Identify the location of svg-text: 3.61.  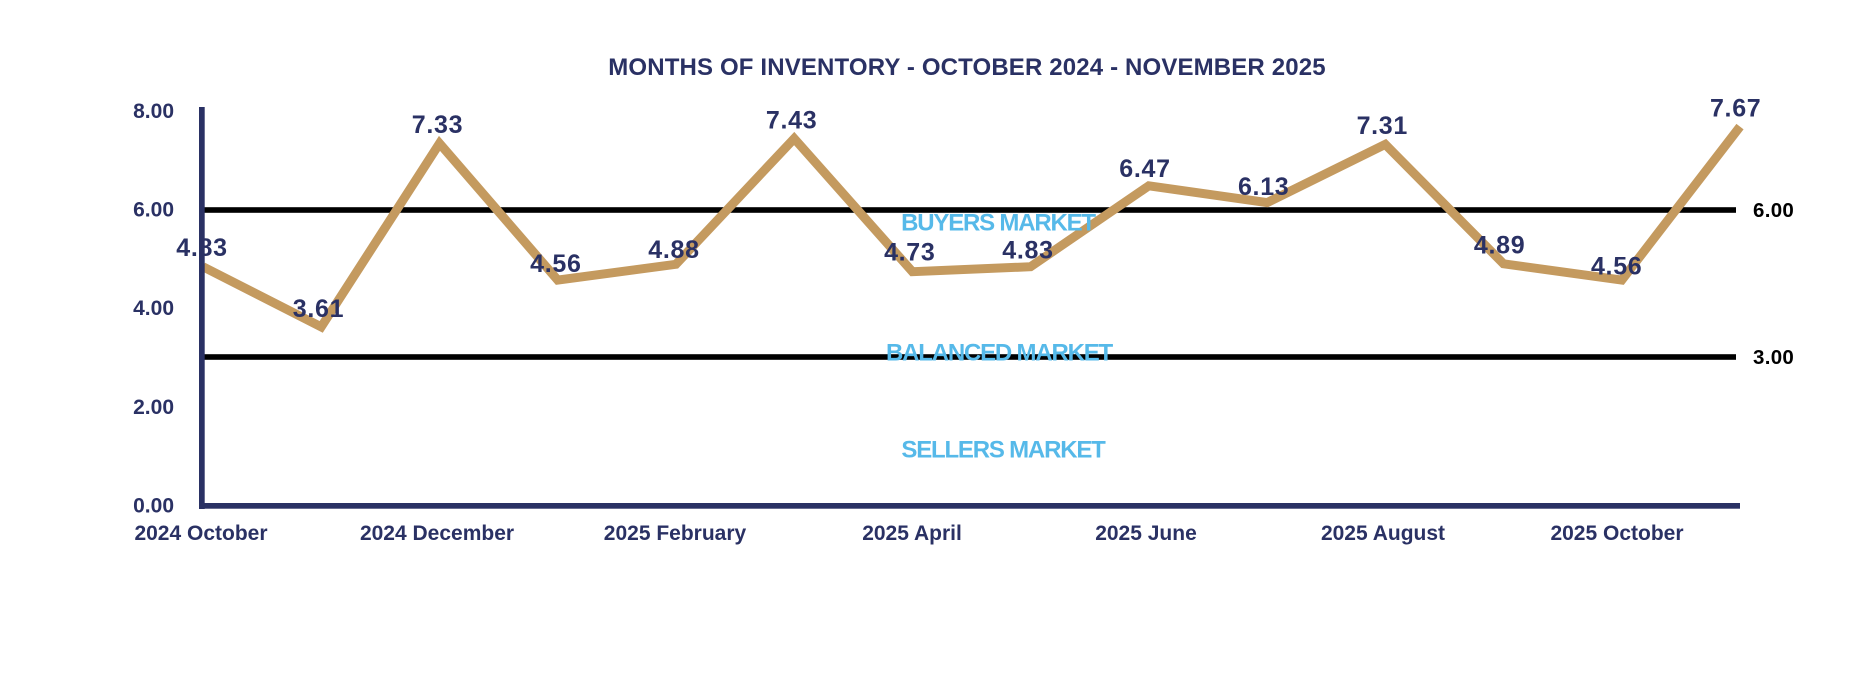
(318, 309).